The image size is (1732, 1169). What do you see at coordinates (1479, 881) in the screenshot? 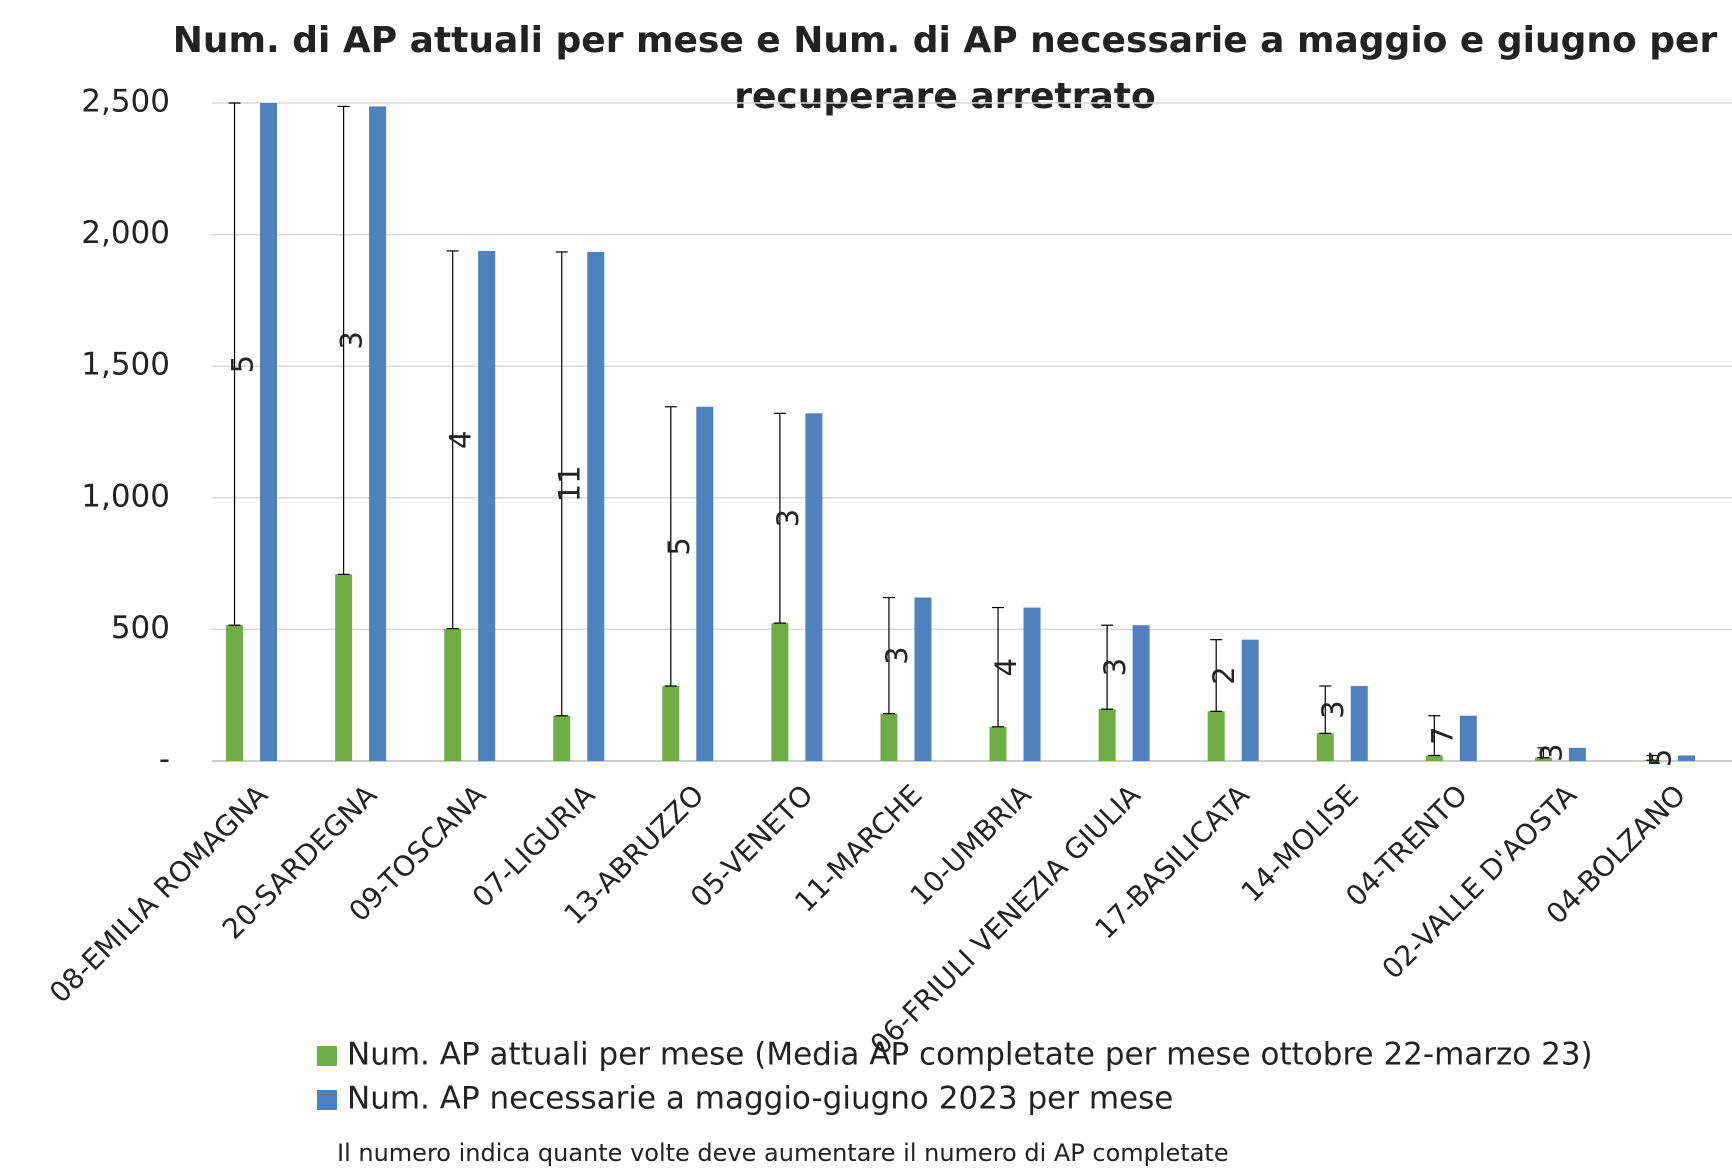
I see `x-tick-label: 02-VALLE D'AOSTA` at bounding box center [1479, 881].